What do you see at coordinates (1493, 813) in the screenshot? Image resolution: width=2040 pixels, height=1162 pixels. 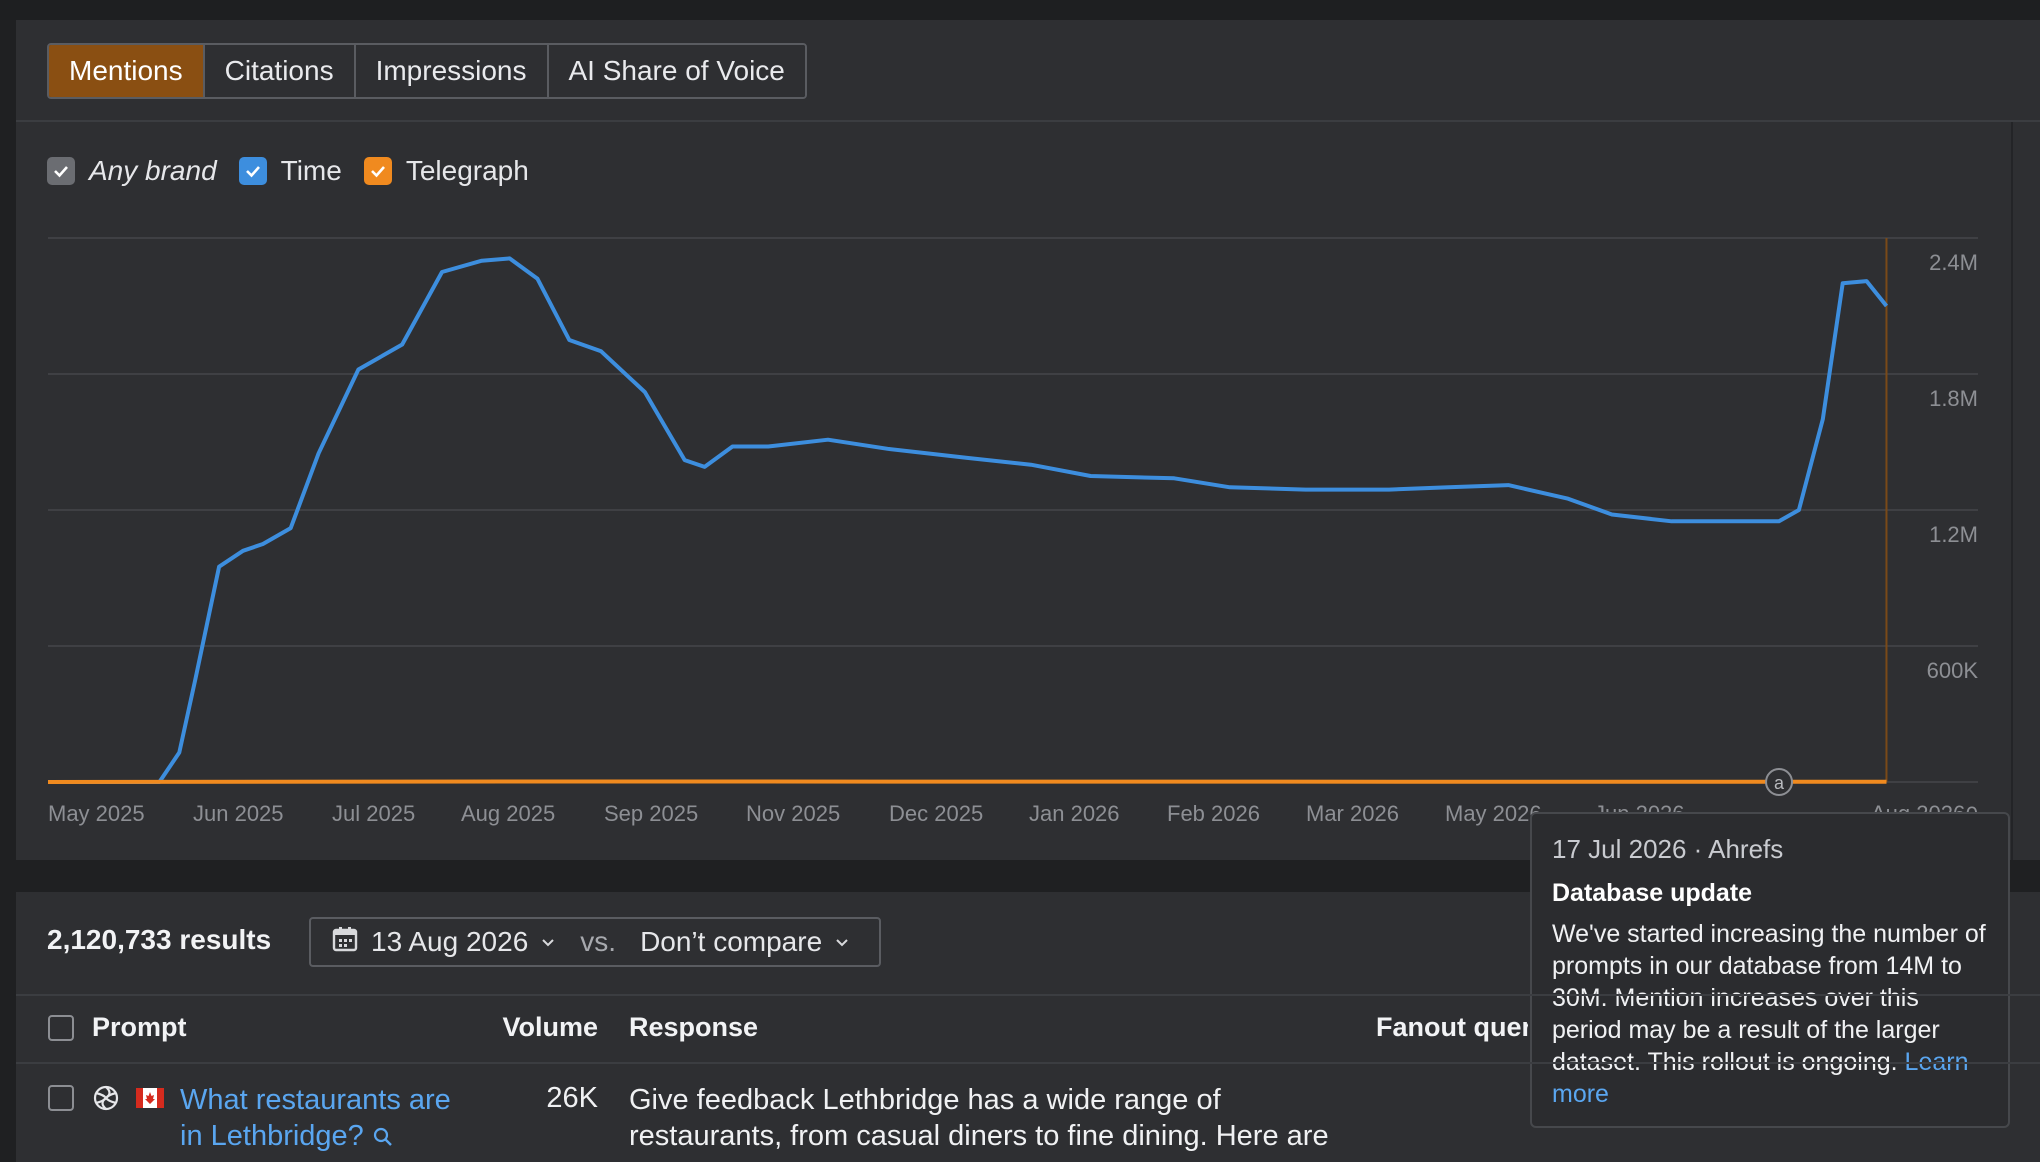 I see `x-tick-label: May 2026` at bounding box center [1493, 813].